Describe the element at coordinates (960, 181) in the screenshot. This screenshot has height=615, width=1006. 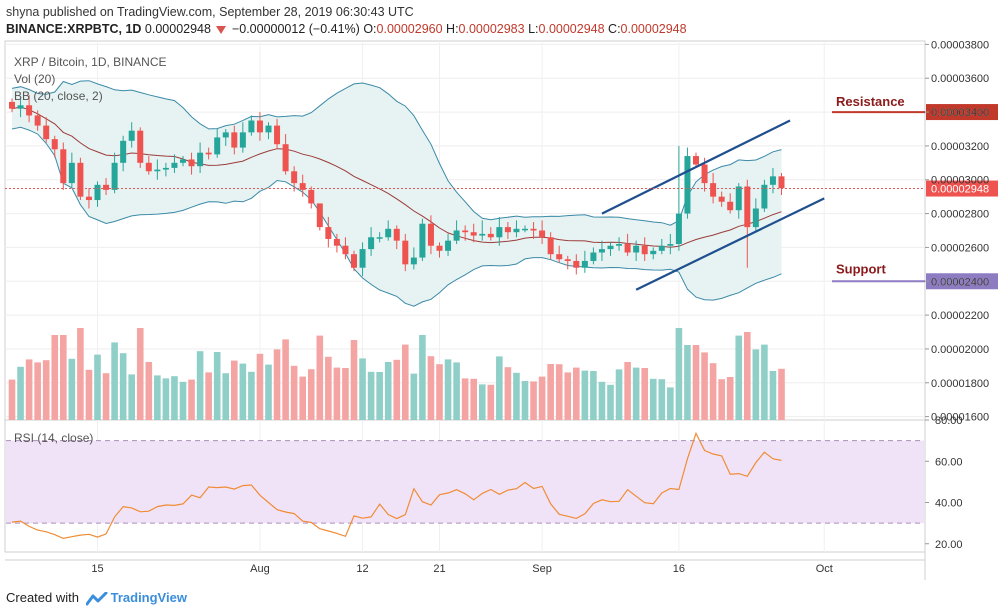
I see `price-tick-label: 0.00003000` at that location.